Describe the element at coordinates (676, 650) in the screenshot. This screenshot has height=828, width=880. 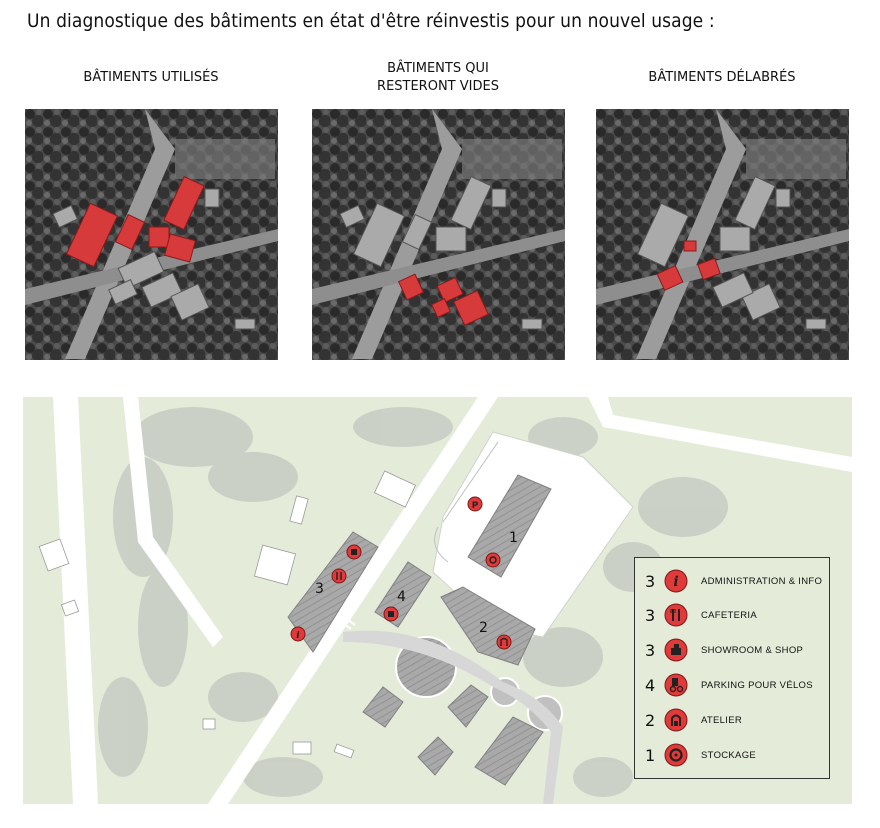
I see `shop-icon` at that location.